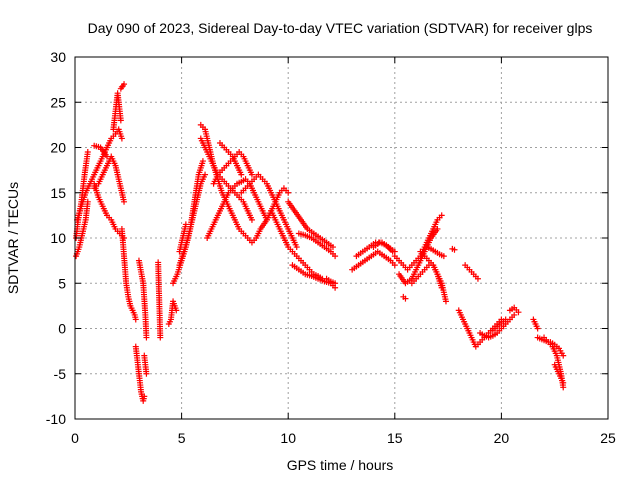 The width and height of the screenshot is (640, 480). Describe the element at coordinates (340, 465) in the screenshot. I see `x-axis-label: GPS time / hours` at that location.